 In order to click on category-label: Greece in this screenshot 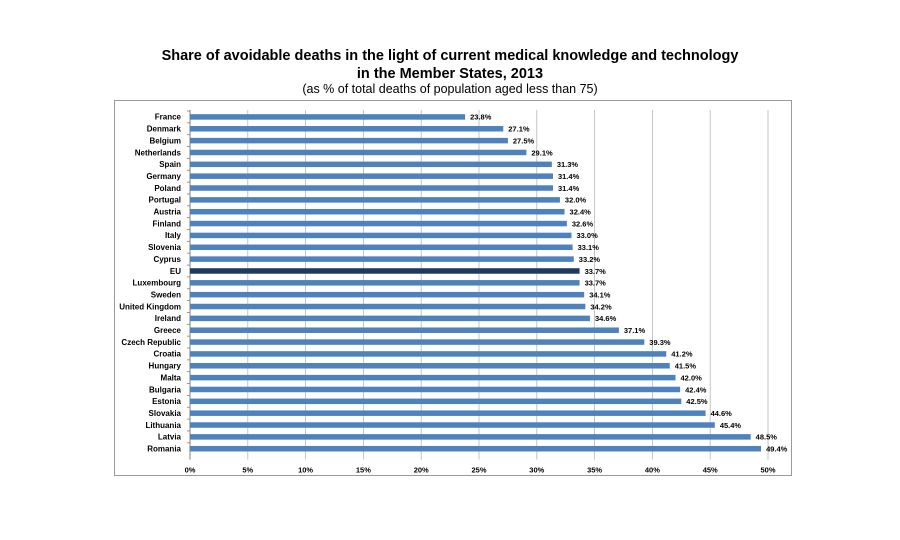, I will do `click(168, 330)`.